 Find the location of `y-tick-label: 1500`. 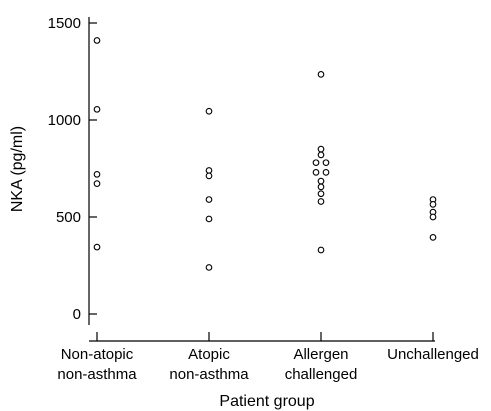

y-tick-label: 1500 is located at coordinates (64, 23).